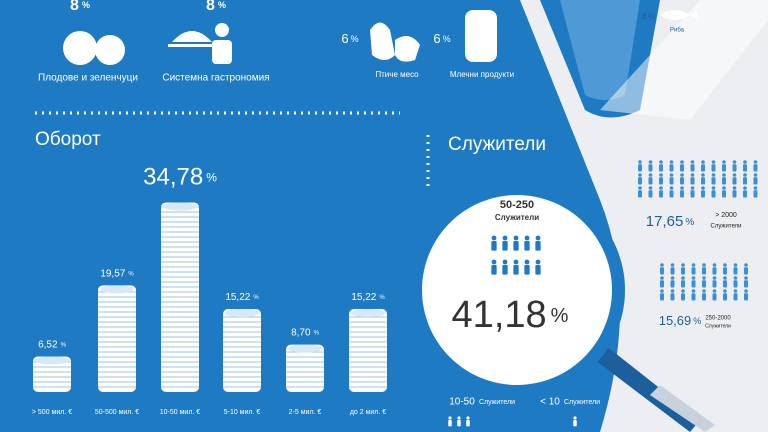 The height and width of the screenshot is (432, 768). What do you see at coordinates (52, 344) in the screenshot?
I see `value: 6,52%` at bounding box center [52, 344].